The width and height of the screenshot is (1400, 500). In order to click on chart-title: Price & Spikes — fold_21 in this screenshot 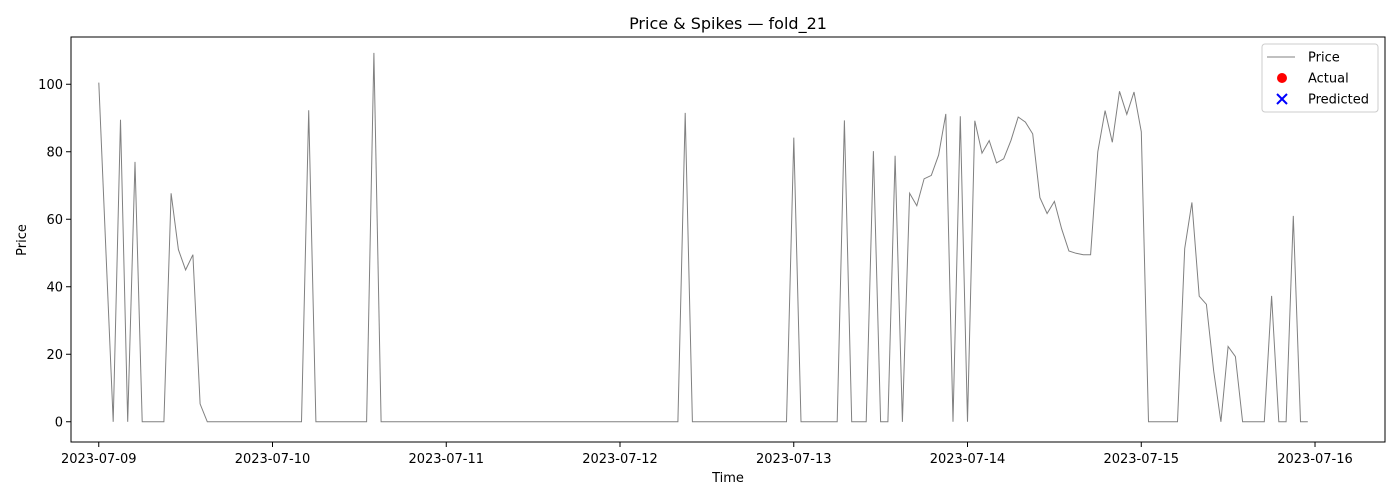, I will do `click(728, 24)`.